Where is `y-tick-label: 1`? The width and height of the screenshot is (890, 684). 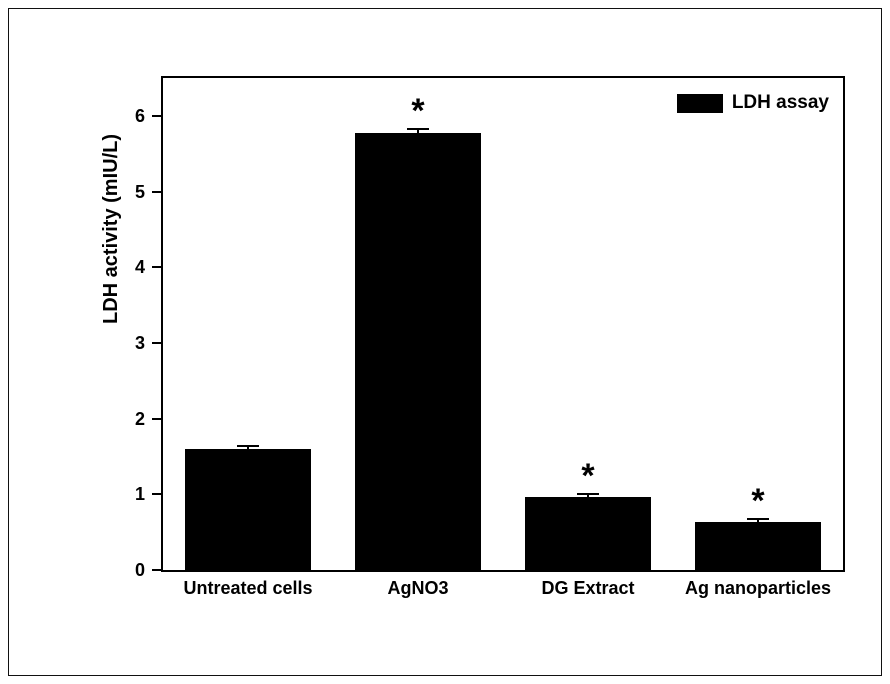
y-tick-label: 1 is located at coordinates (139, 494).